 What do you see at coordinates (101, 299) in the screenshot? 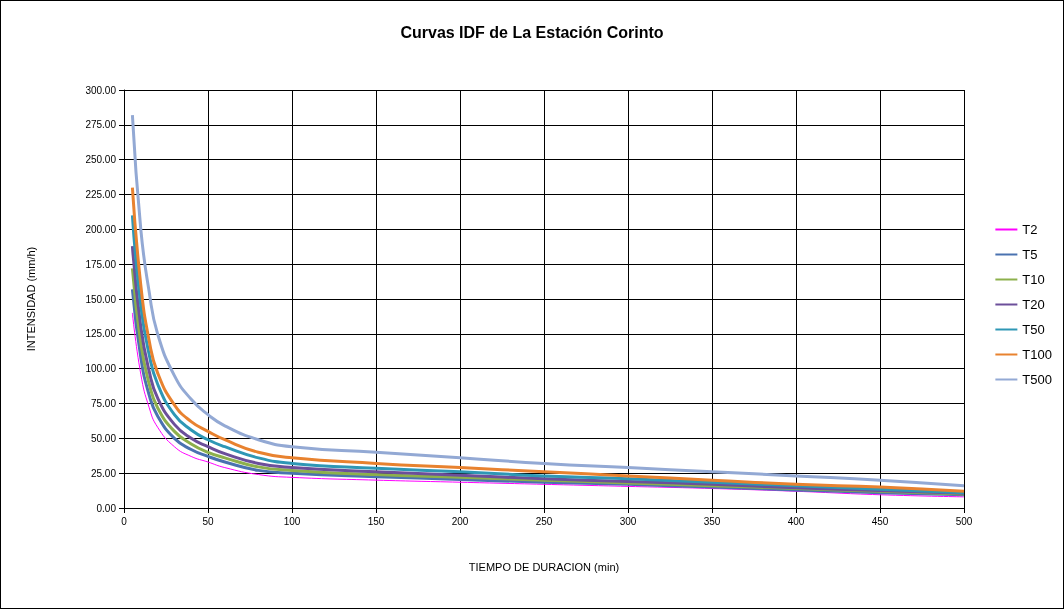
I see `y-tick-label: 150.00` at bounding box center [101, 299].